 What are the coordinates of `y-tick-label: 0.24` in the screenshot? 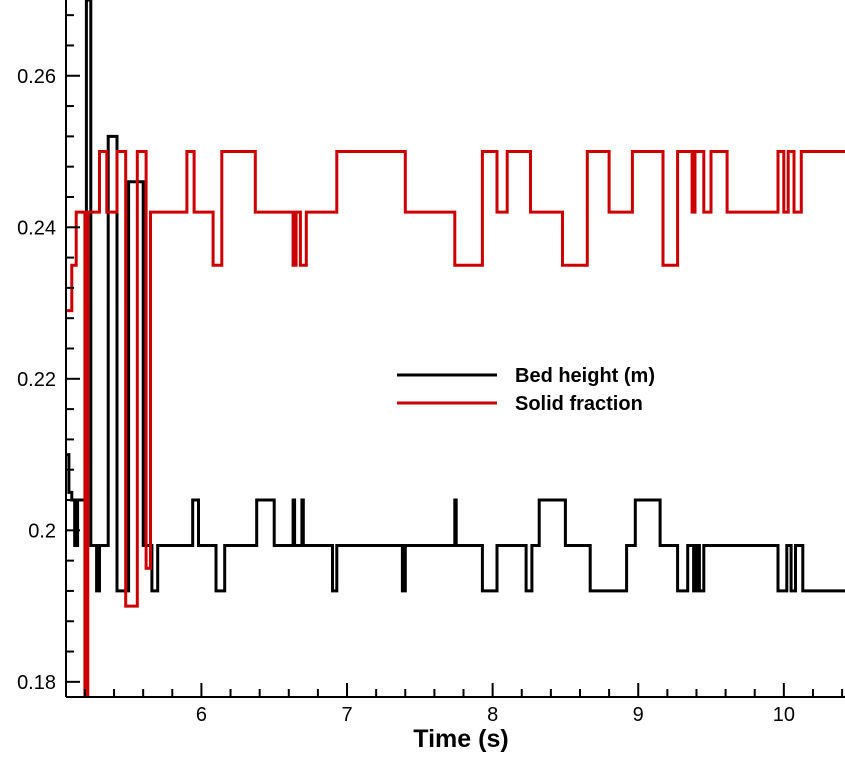 It's located at (36, 228).